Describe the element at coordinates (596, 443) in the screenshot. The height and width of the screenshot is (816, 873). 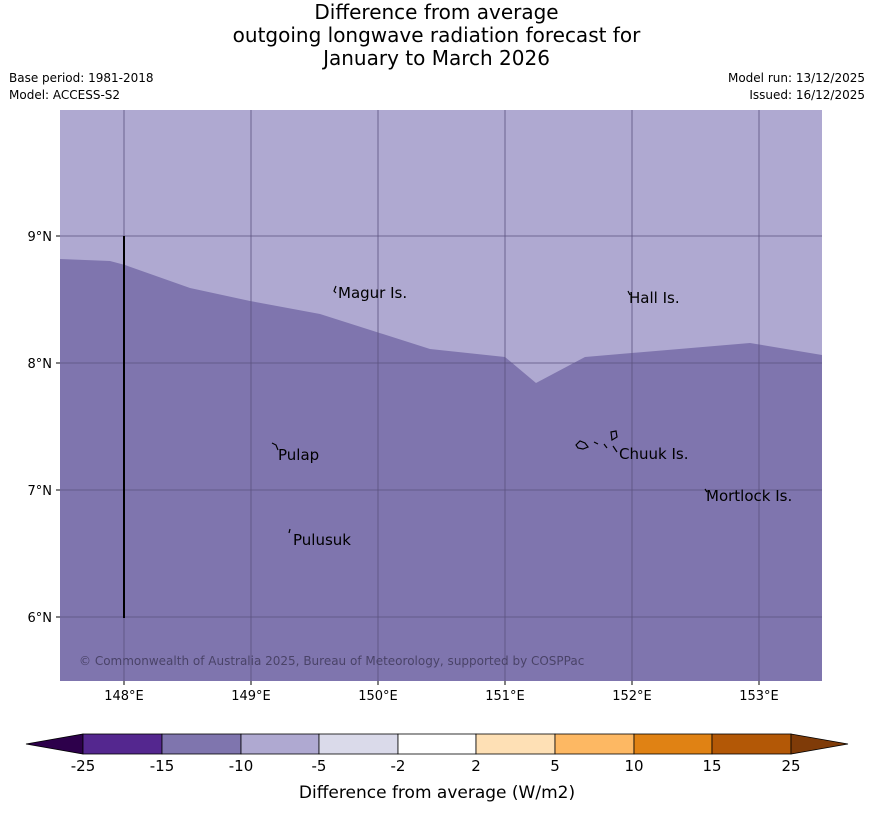
I see `chuuk-lagoon-island-b` at that location.